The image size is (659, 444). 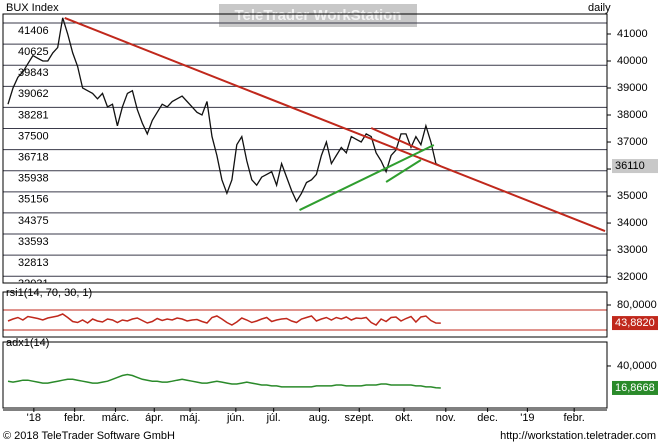 I want to click on level-label: 39062, so click(x=33, y=94).